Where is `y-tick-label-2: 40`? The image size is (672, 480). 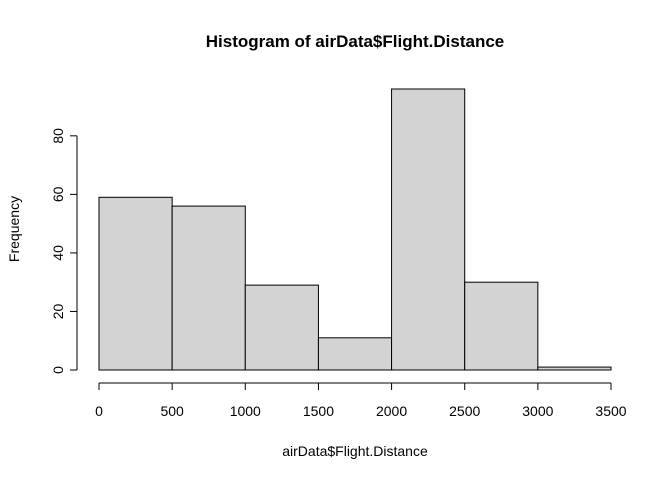
y-tick-label-2: 40 is located at coordinates (58, 253).